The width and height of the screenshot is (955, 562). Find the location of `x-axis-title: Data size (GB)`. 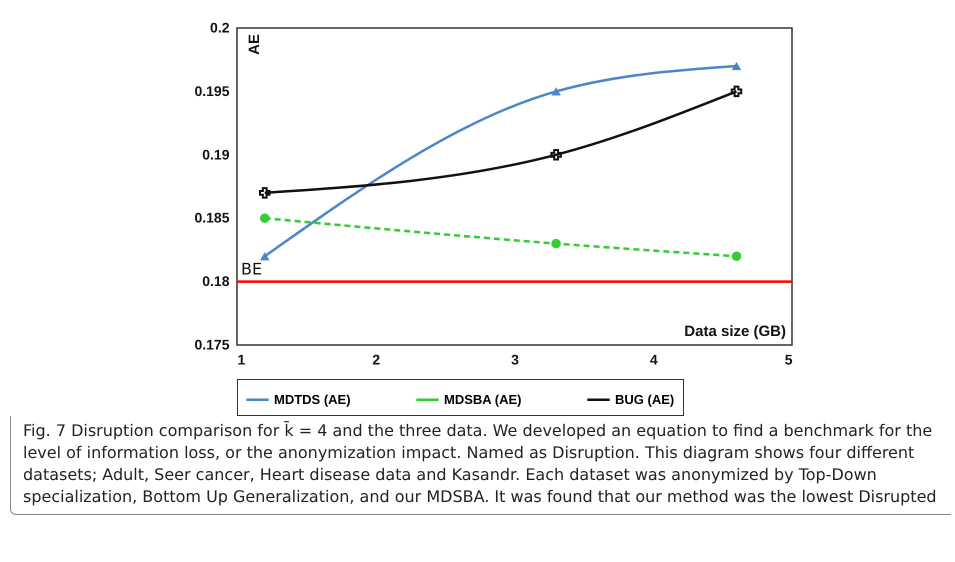

x-axis-title: Data size (GB) is located at coordinates (735, 331).